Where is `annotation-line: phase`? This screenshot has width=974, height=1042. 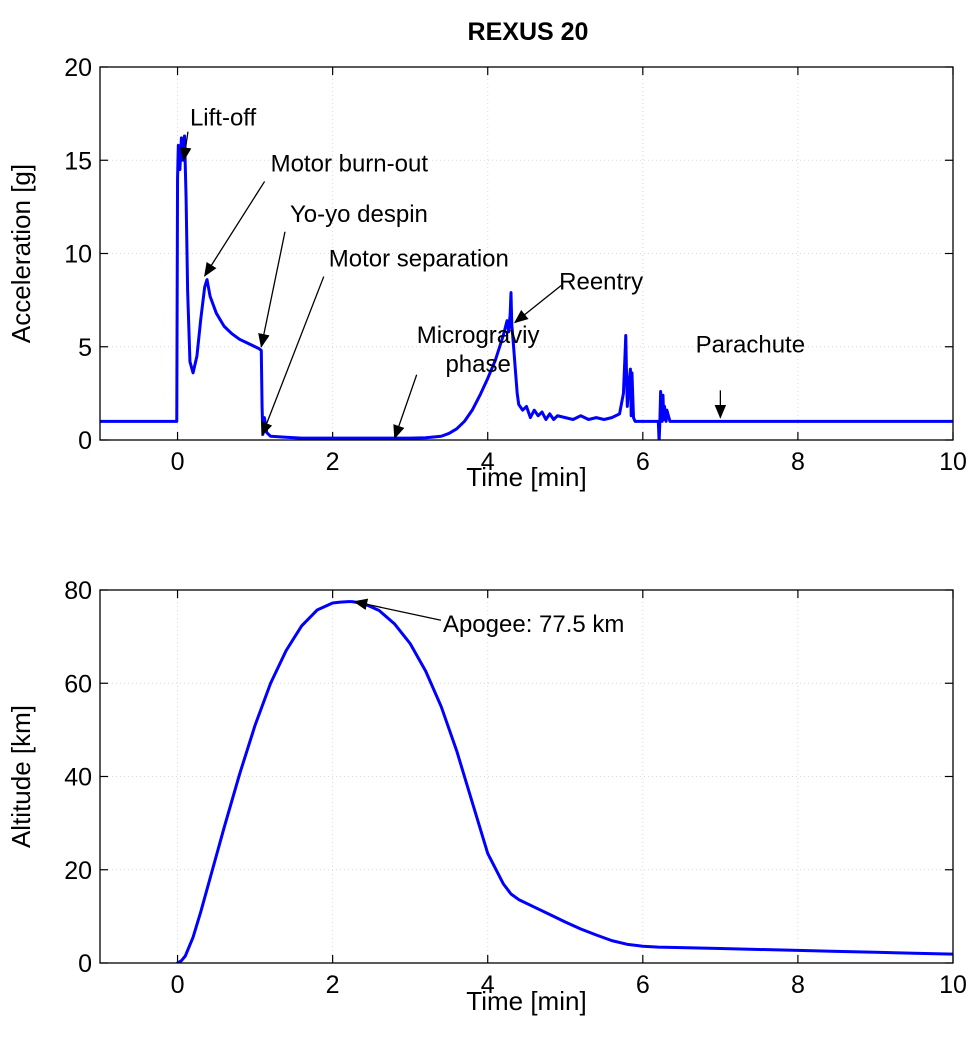 annotation-line: phase is located at coordinates (477, 364).